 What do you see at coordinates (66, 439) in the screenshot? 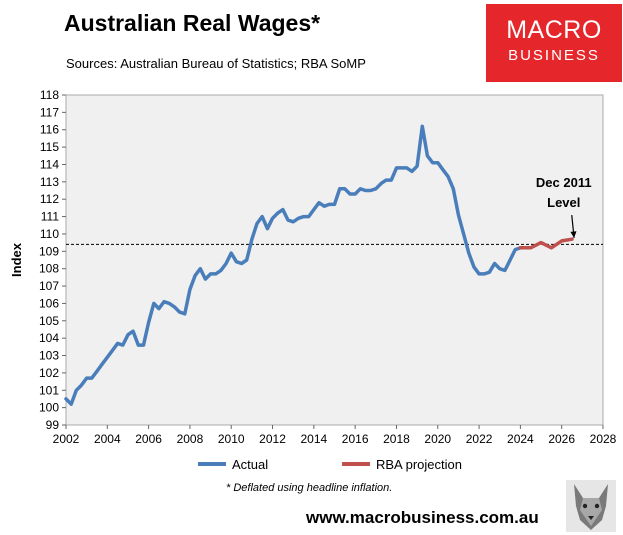
I see `x-tick-label: 2002` at bounding box center [66, 439].